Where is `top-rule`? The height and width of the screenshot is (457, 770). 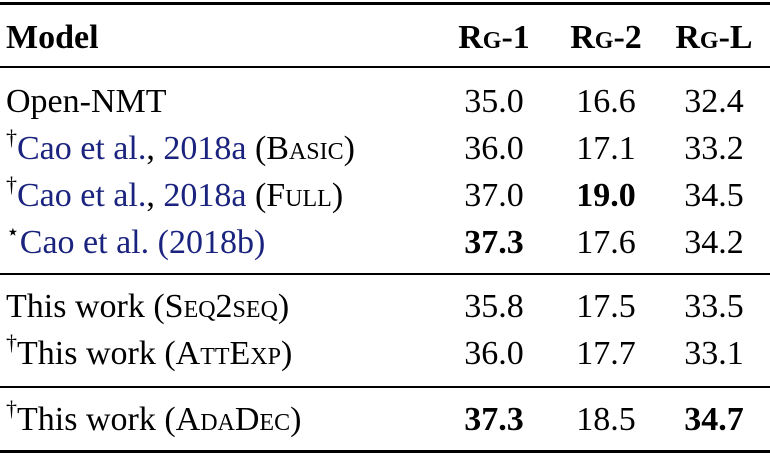
top-rule is located at coordinates (385, 3).